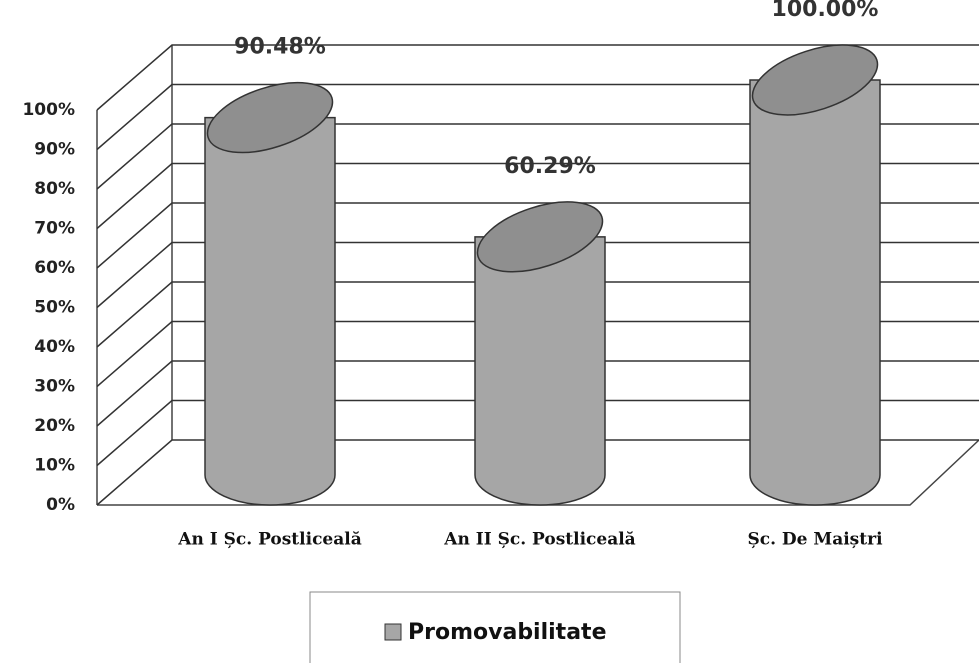 The width and height of the screenshot is (979, 663). Describe the element at coordinates (815, 540) in the screenshot. I see `x-tick-label: Șc. De Maiștri` at that location.